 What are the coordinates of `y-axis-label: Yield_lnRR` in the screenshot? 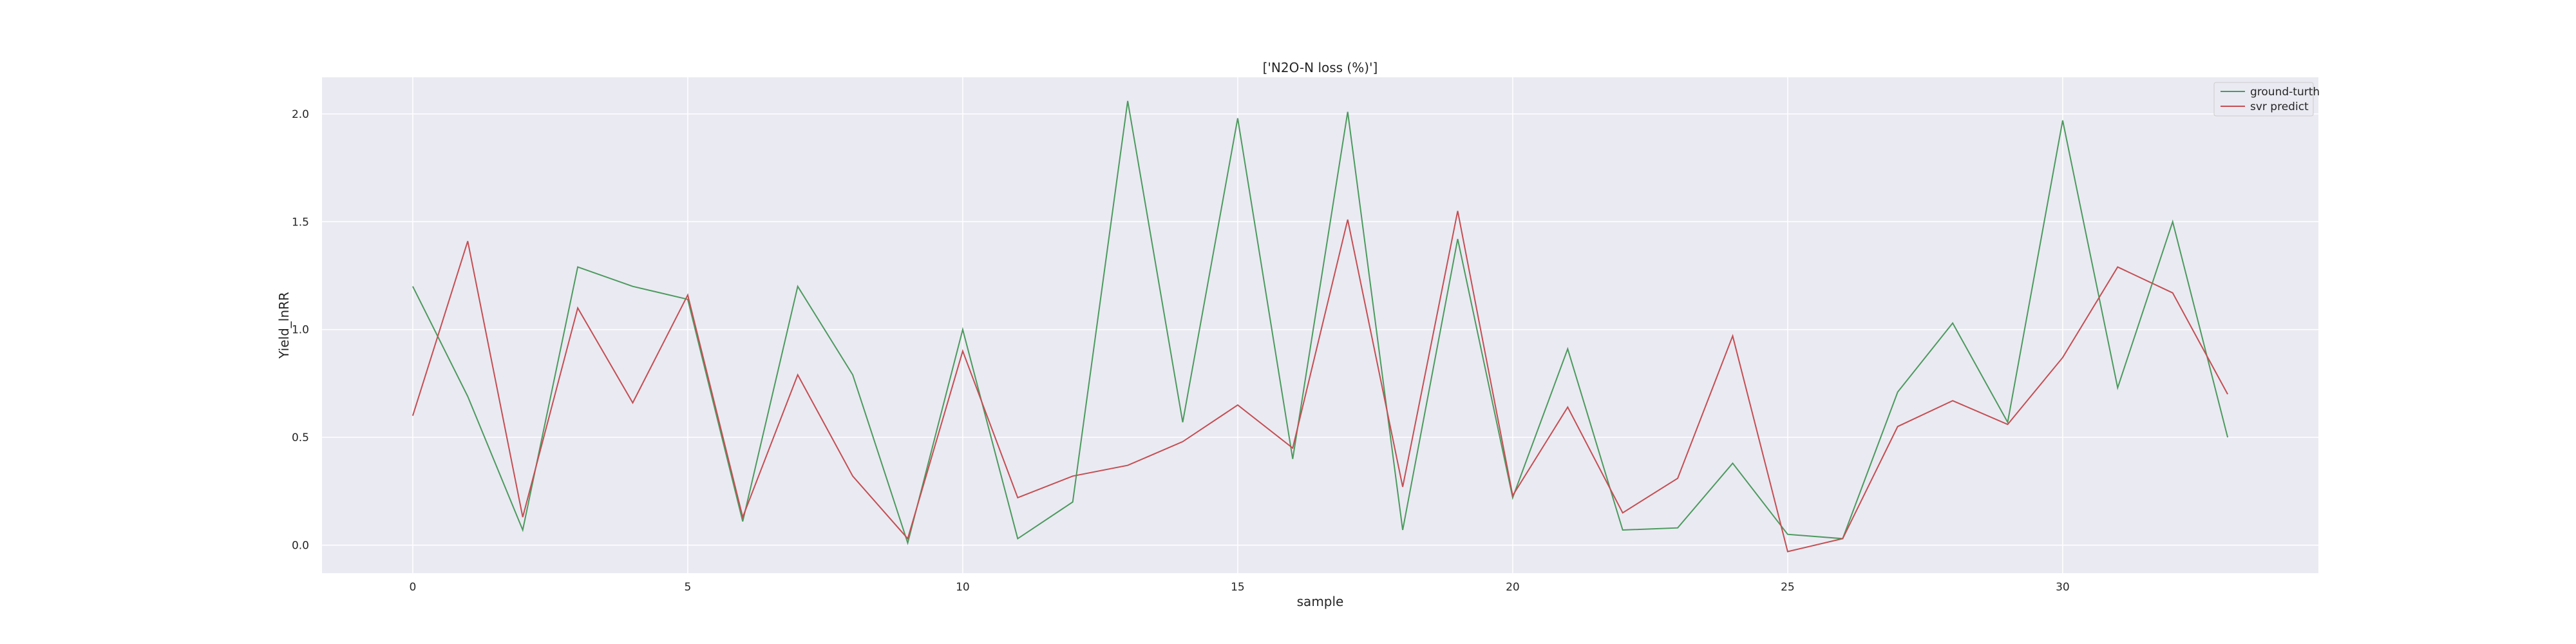 It's located at (284, 326).